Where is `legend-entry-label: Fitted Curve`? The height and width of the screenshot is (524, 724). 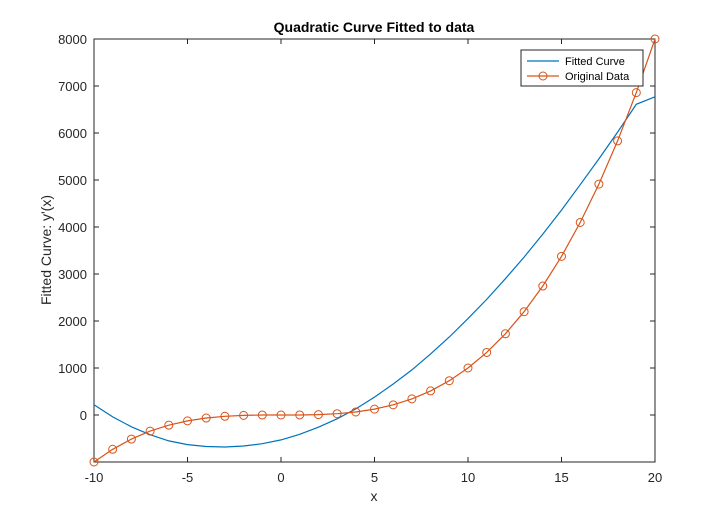
legend-entry-label: Fitted Curve is located at coordinates (595, 62).